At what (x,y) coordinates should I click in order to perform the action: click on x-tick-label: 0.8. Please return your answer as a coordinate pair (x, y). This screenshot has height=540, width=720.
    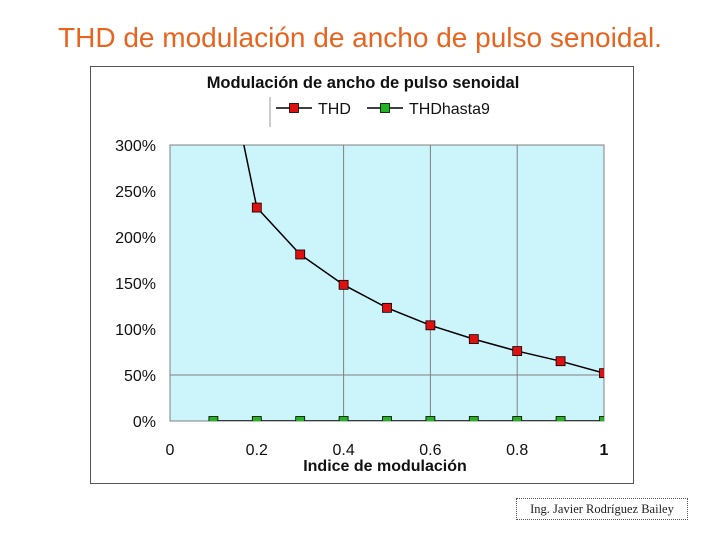
    Looking at the image, I should click on (517, 450).